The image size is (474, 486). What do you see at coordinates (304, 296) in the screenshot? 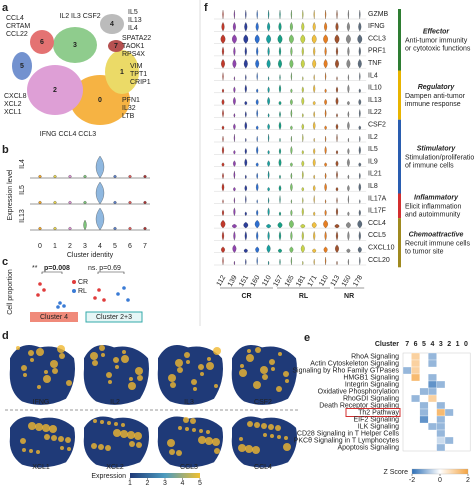
I see `label: RL` at bounding box center [304, 296].